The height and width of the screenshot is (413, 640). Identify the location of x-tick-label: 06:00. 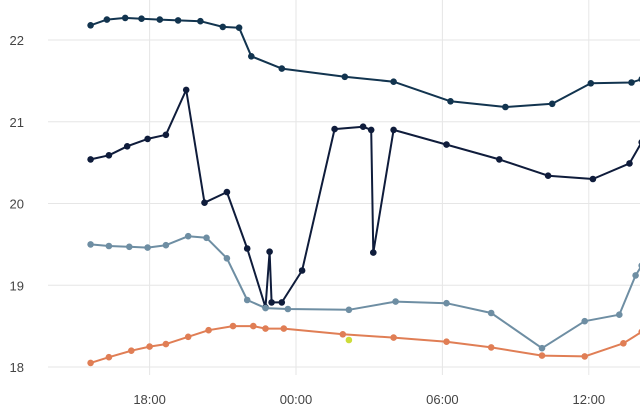
(442, 399).